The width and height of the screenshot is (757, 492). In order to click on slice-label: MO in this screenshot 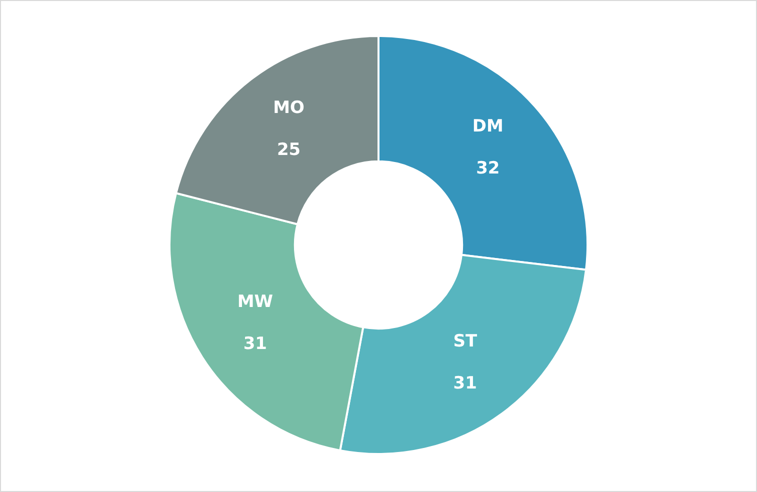, I will do `click(288, 108)`.